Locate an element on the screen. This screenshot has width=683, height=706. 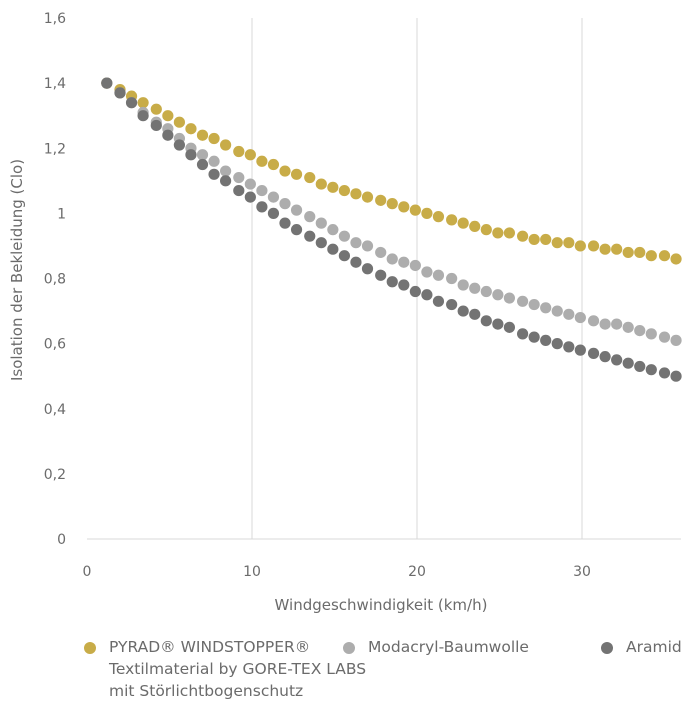
legend-label-pyrad-line-1: PYRAD® WINDSTOPPER® is located at coordinates (210, 647).